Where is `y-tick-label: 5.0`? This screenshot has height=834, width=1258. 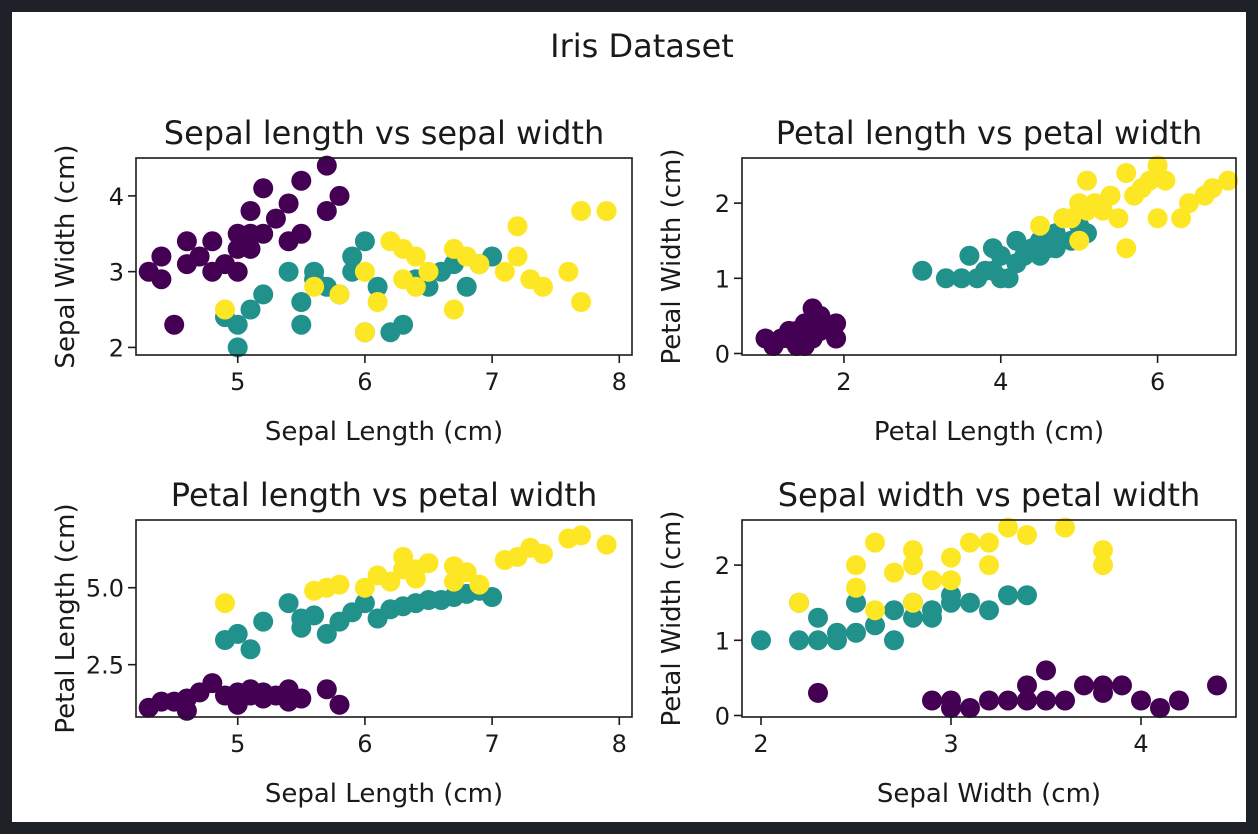 y-tick-label: 5.0 is located at coordinates (105, 589).